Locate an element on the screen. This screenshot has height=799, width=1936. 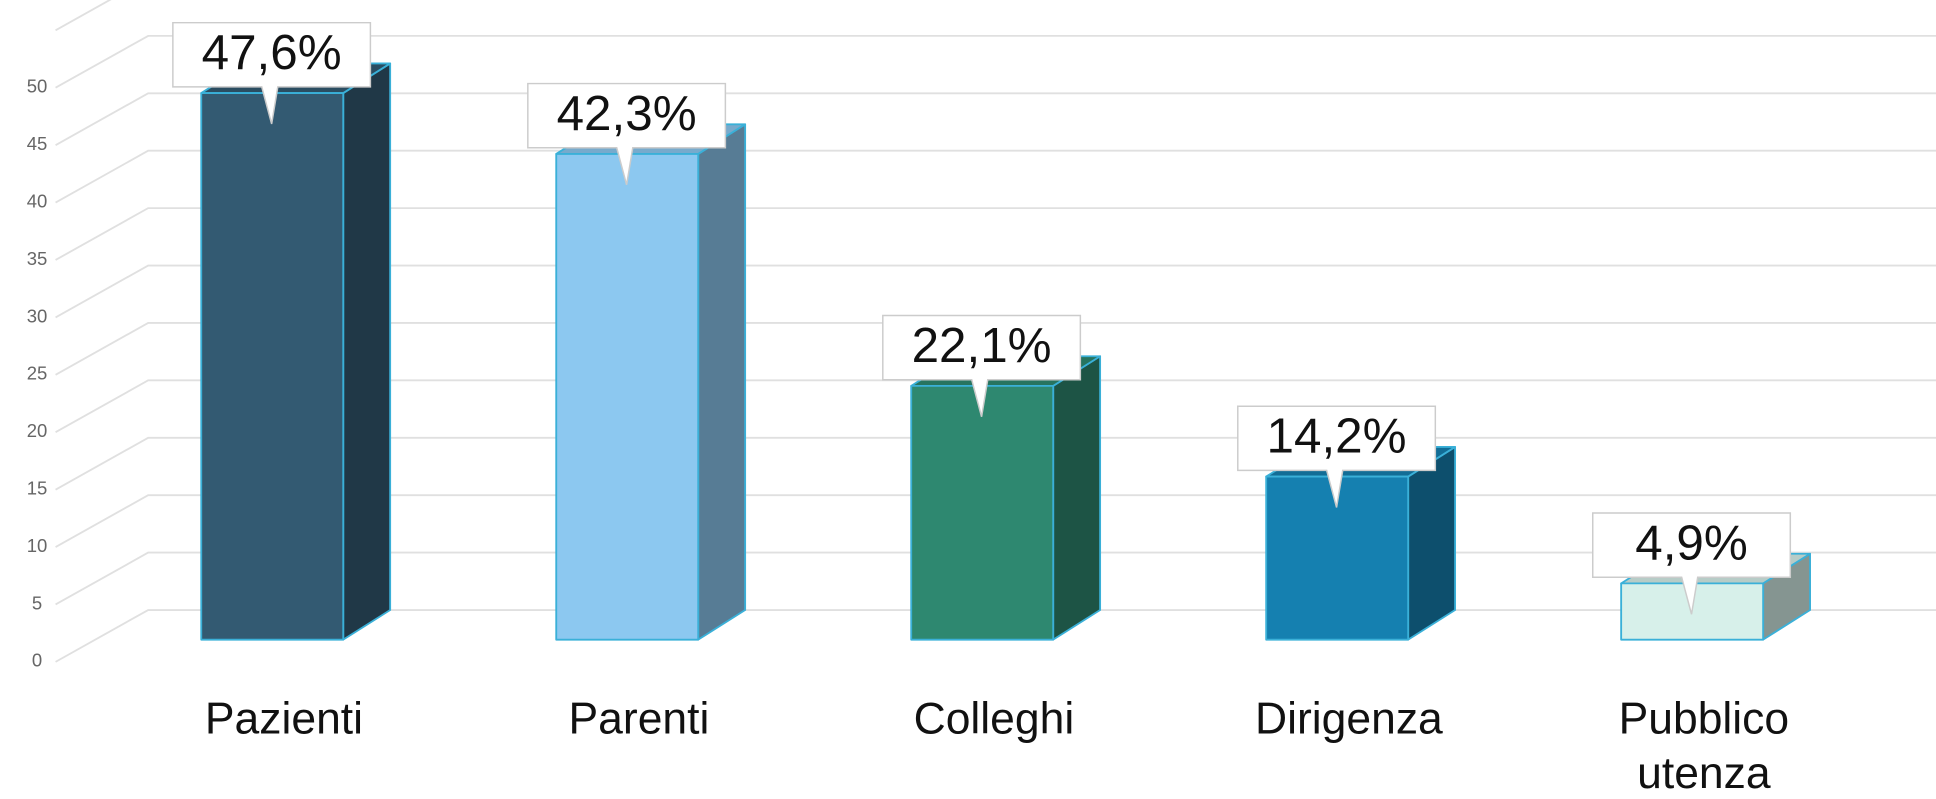
x-label-box: Parenti is located at coordinates (639, 718).